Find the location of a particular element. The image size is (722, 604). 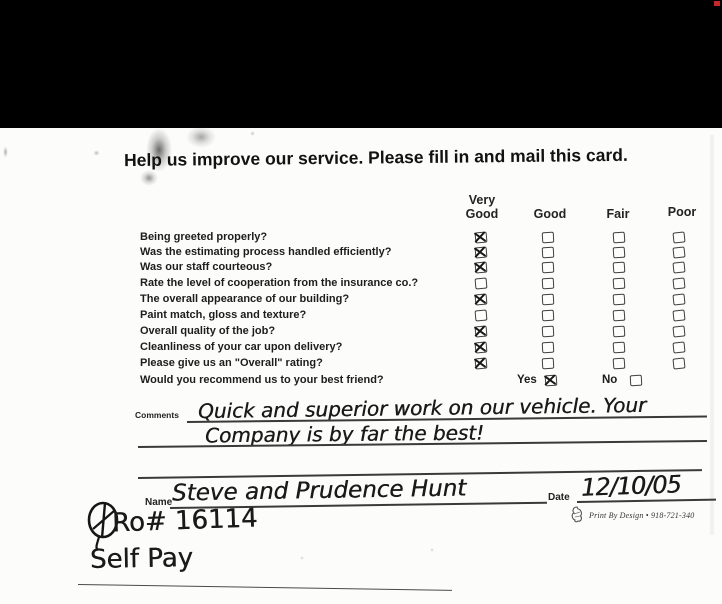

column-header-poor: Poor is located at coordinates (682, 212).